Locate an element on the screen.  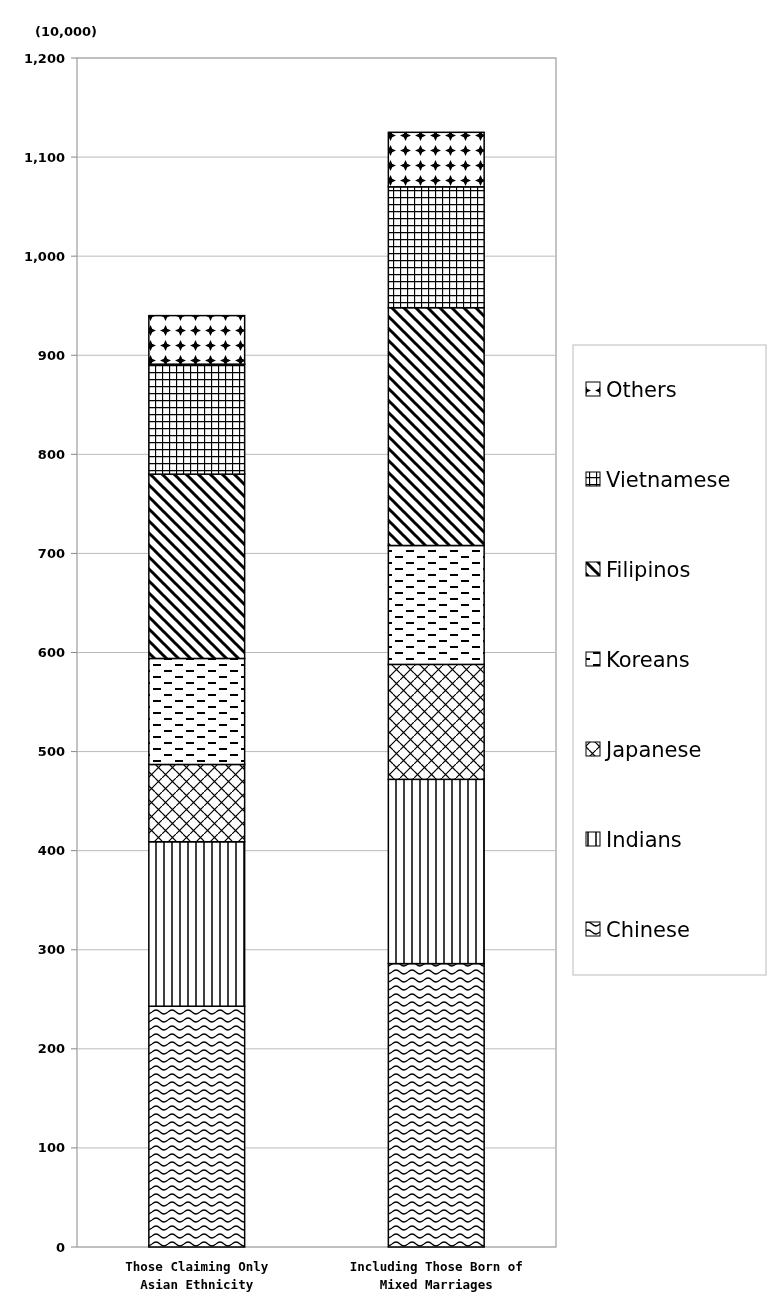
y-tick-label: 500 is located at coordinates (51, 752).